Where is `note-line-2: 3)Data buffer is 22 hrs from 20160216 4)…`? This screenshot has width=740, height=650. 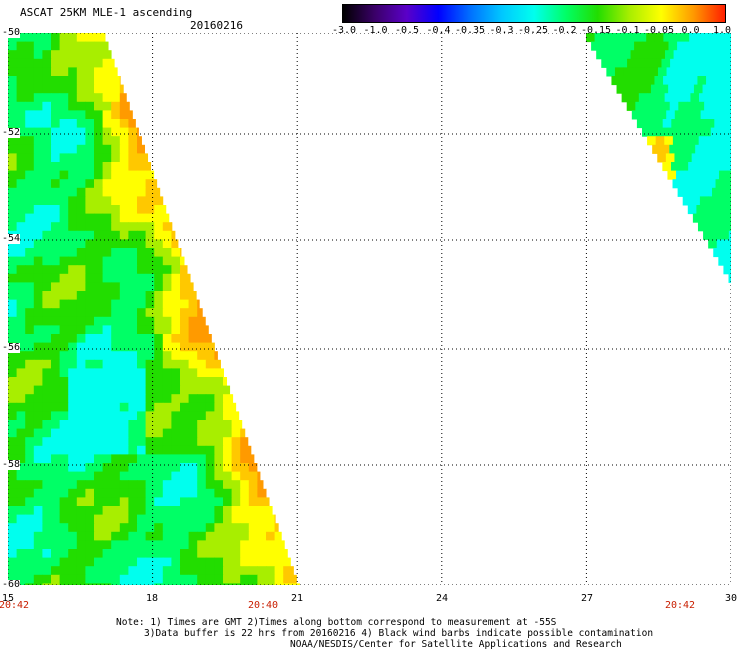 note-line-2: 3)Data buffer is 22 hrs from 20160216 4)… is located at coordinates (399, 633).